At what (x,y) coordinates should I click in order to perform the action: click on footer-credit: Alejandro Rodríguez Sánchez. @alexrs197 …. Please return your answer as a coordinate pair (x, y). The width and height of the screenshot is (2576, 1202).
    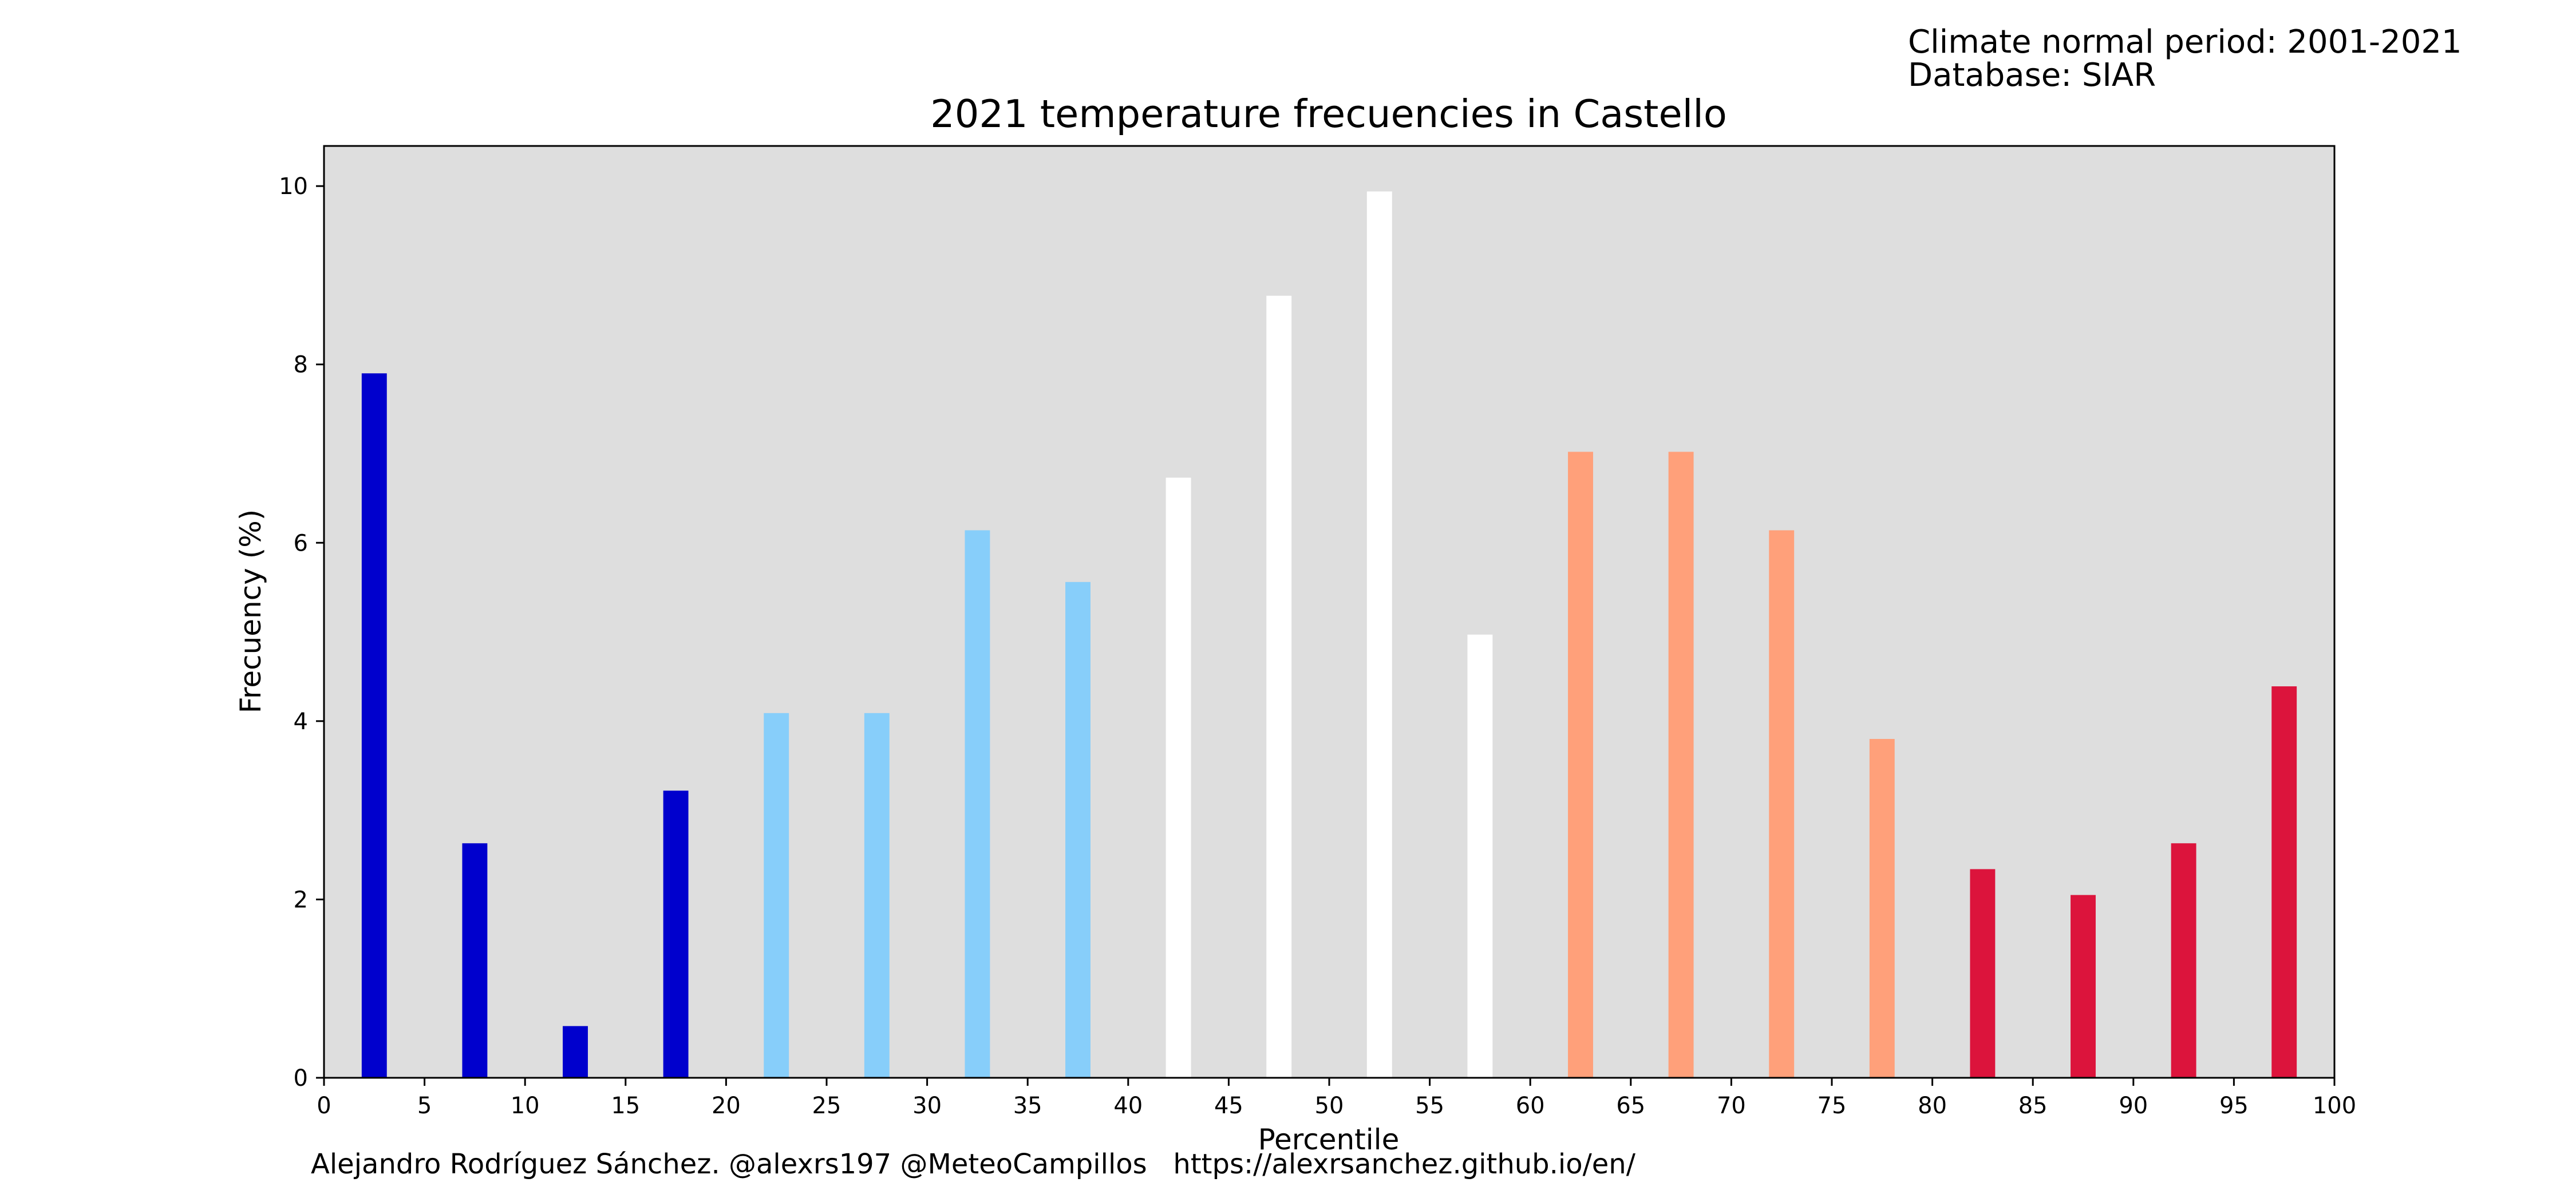
    Looking at the image, I should click on (973, 1164).